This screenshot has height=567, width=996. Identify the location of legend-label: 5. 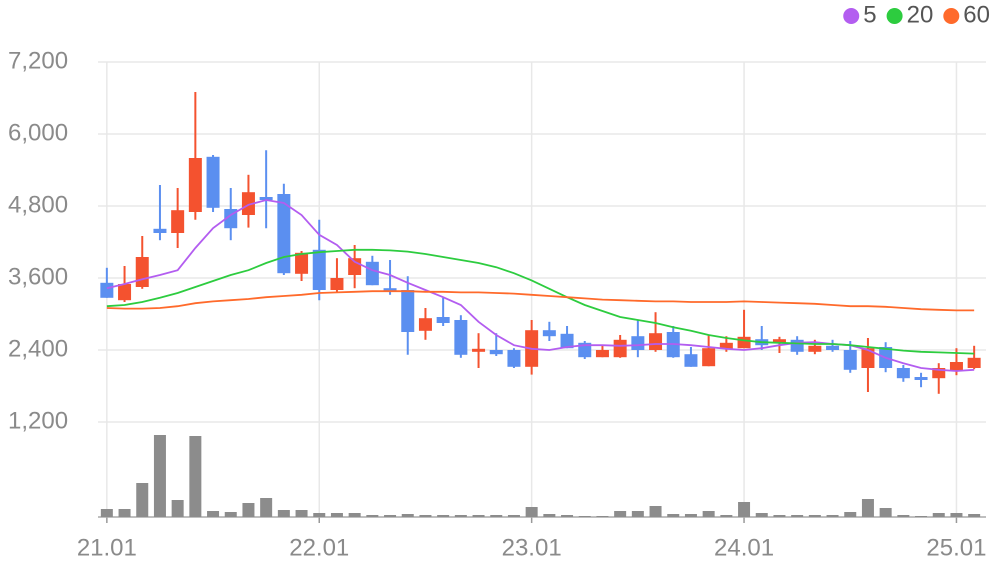
(869, 14).